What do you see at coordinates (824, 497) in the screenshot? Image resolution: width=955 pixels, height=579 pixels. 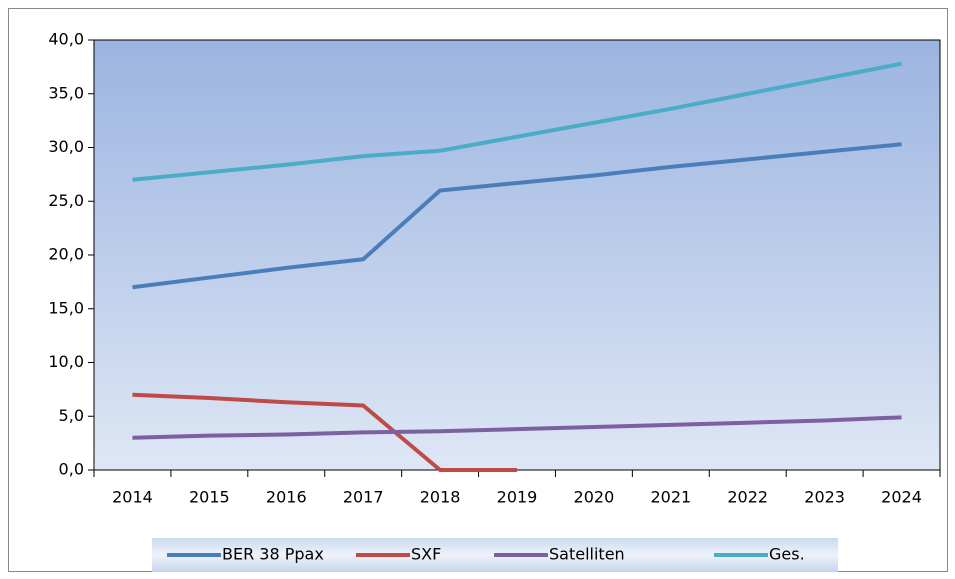 I see `x-tick-label: 2023` at bounding box center [824, 497].